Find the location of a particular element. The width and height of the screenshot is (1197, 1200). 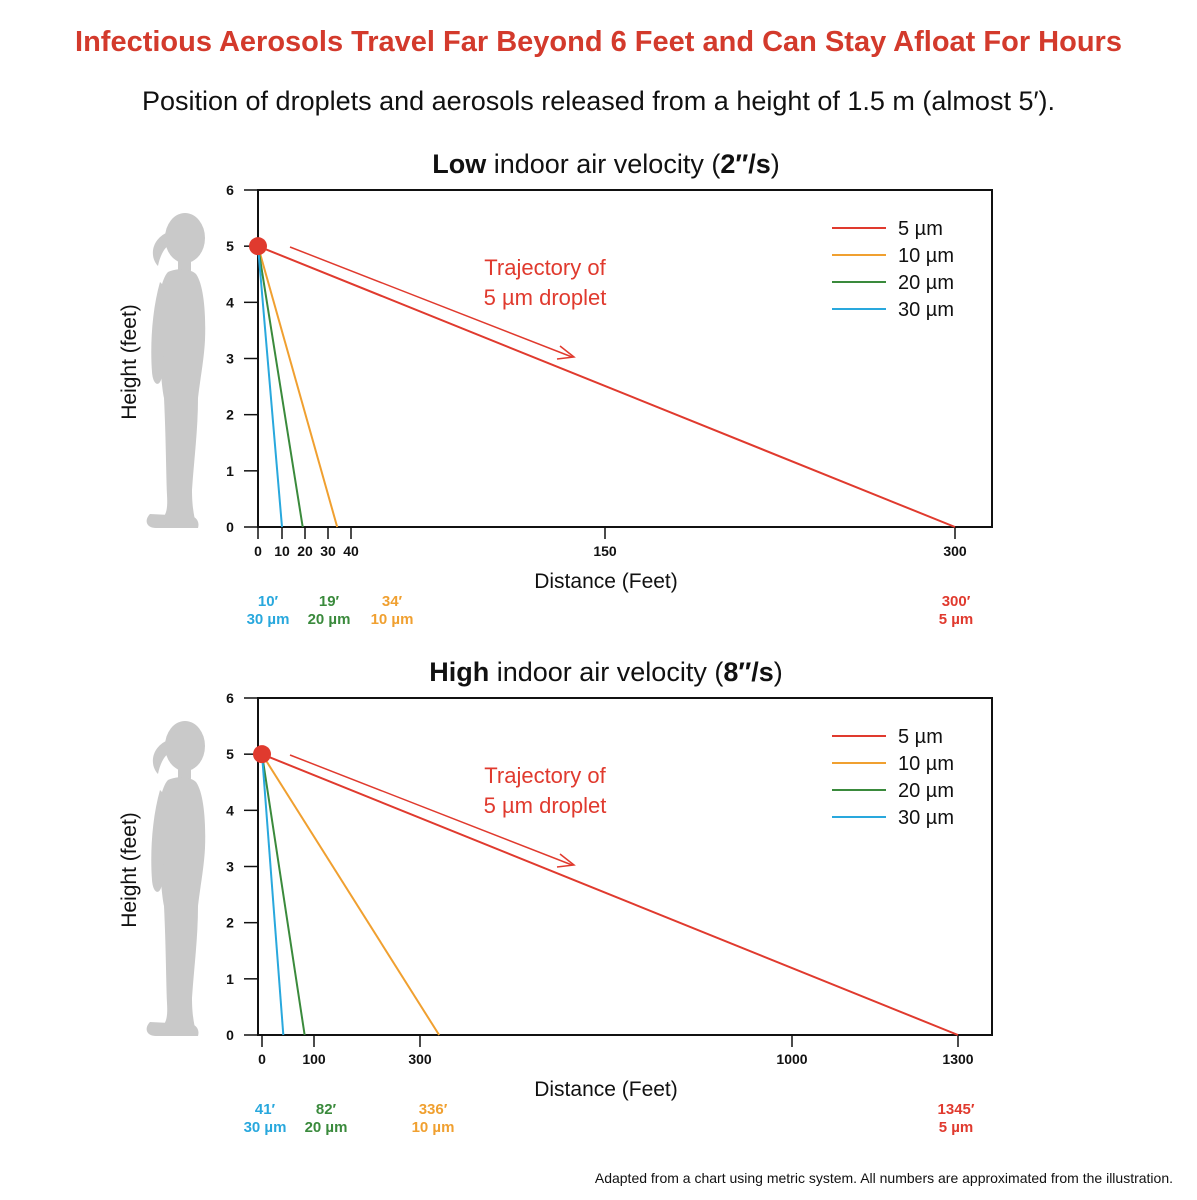

x-tick-label: 150 is located at coordinates (605, 551).